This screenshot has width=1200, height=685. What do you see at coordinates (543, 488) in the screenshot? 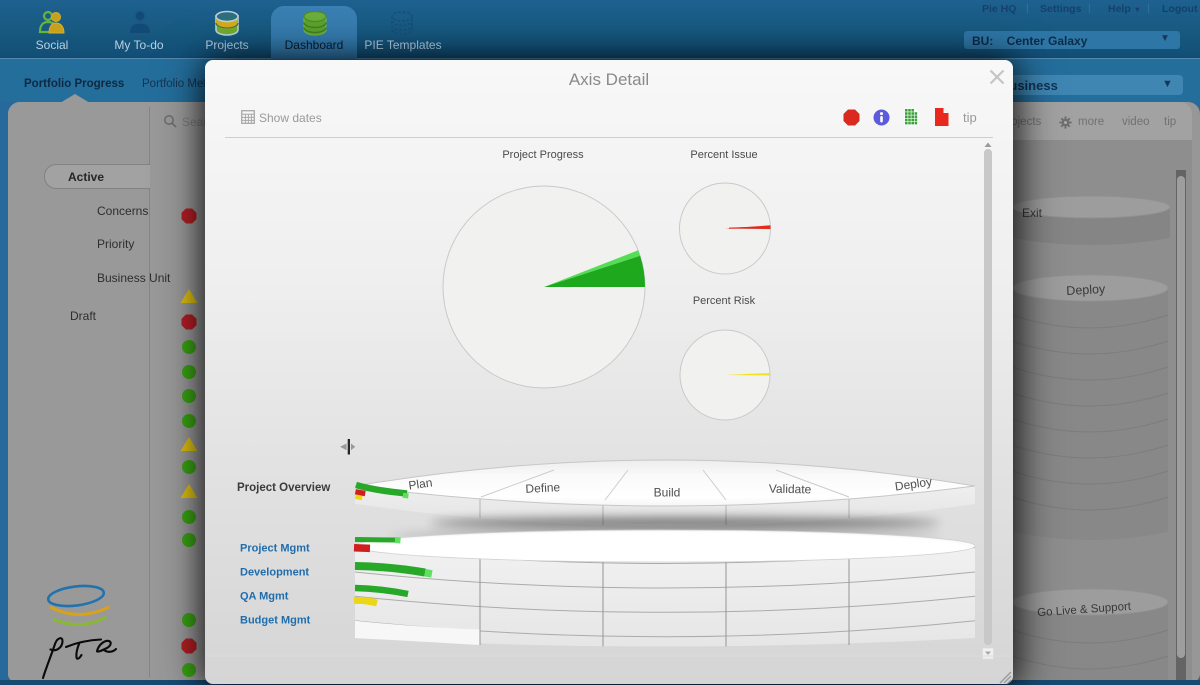
I see `svg-text: Define` at bounding box center [543, 488].